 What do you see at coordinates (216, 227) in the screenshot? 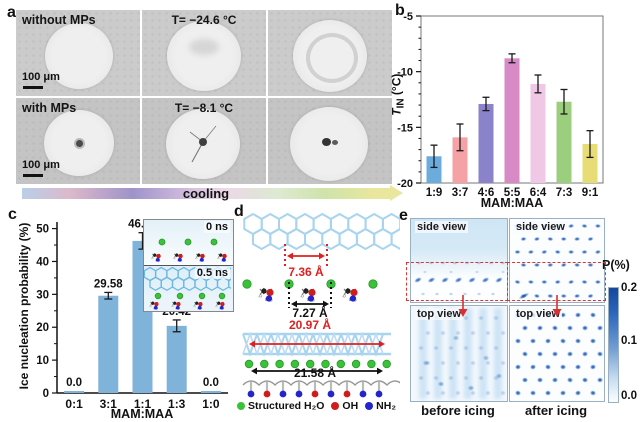
I see `inset-0ns-label: 0 ns` at bounding box center [216, 227].